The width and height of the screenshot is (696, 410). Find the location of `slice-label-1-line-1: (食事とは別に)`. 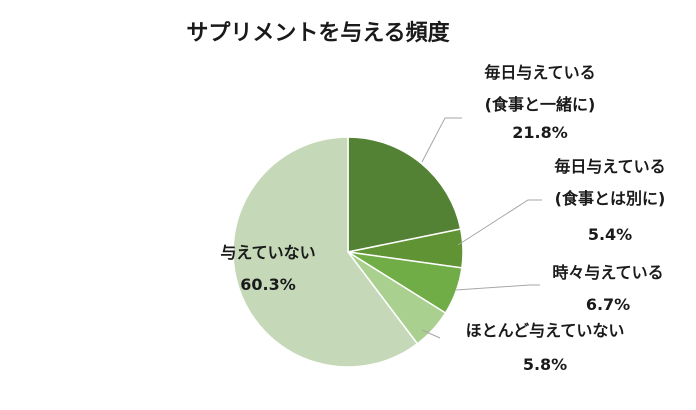

slice-label-1-line-1: (食事とは別に) is located at coordinates (610, 198).